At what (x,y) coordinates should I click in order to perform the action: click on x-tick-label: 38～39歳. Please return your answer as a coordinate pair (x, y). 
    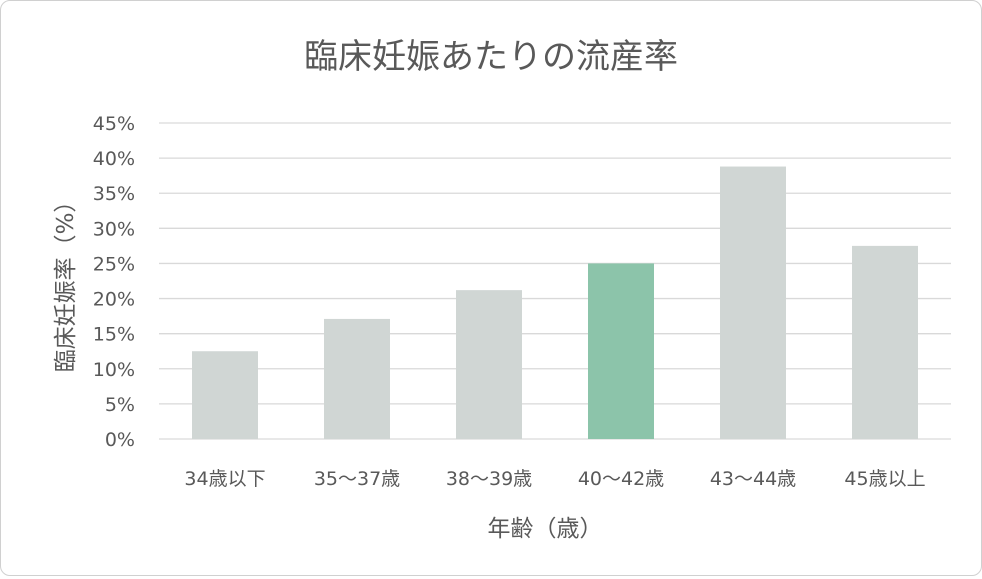
    Looking at the image, I should click on (489, 479).